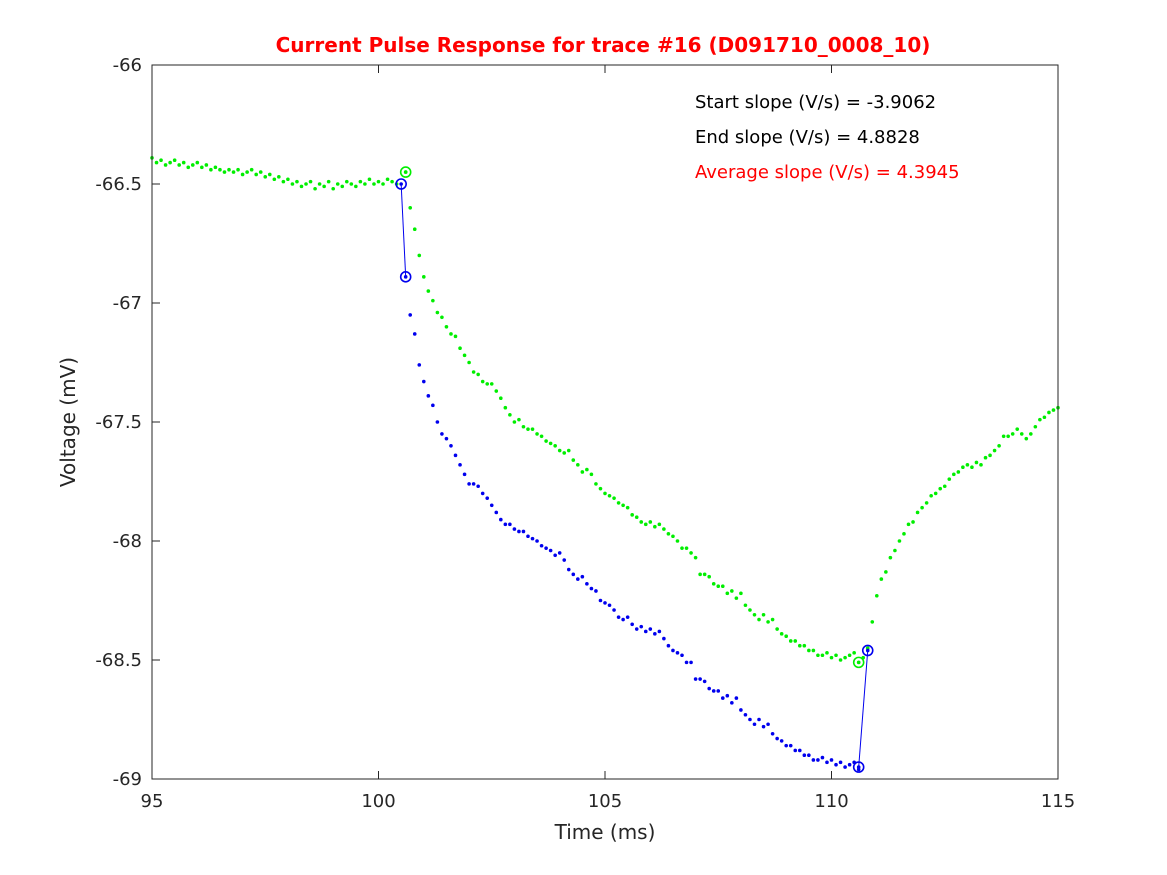 Image resolution: width=1167 pixels, height=875 pixels. Describe the element at coordinates (827, 172) in the screenshot. I see `slope-annotation: Average slope (V/s) = 4.3945` at that location.